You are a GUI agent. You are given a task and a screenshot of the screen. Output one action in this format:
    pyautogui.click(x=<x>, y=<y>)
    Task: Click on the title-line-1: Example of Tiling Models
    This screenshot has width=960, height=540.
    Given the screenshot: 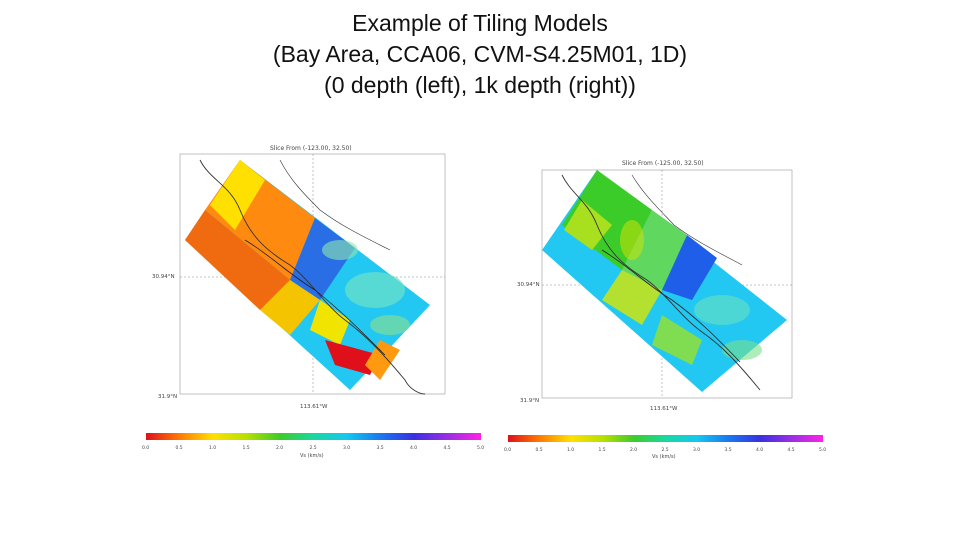 What is the action you would take?
    pyautogui.click(x=480, y=23)
    